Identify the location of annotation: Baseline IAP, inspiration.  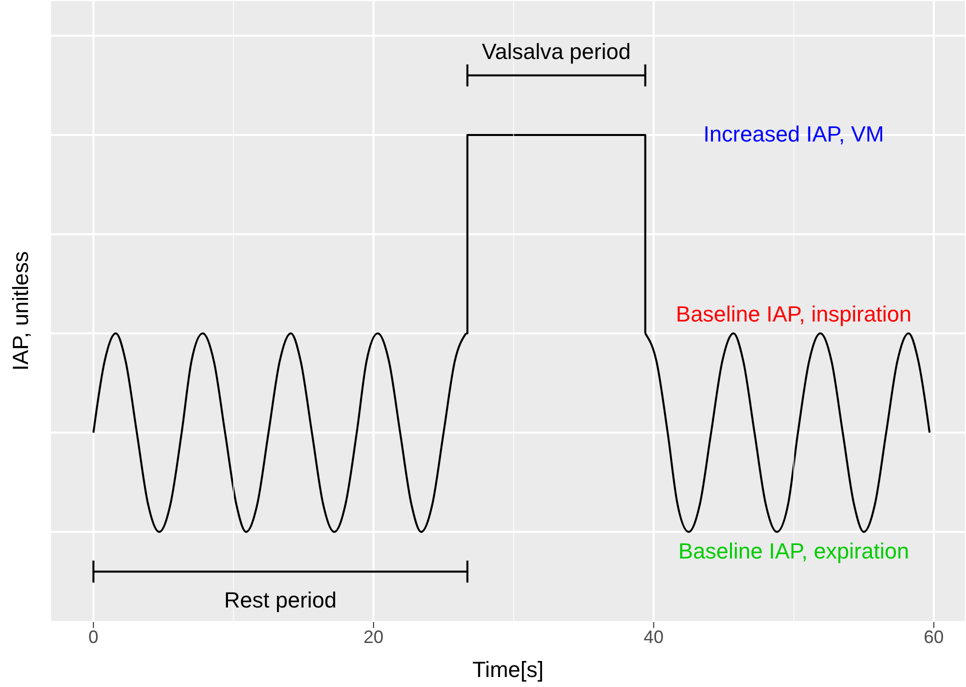
(794, 313).